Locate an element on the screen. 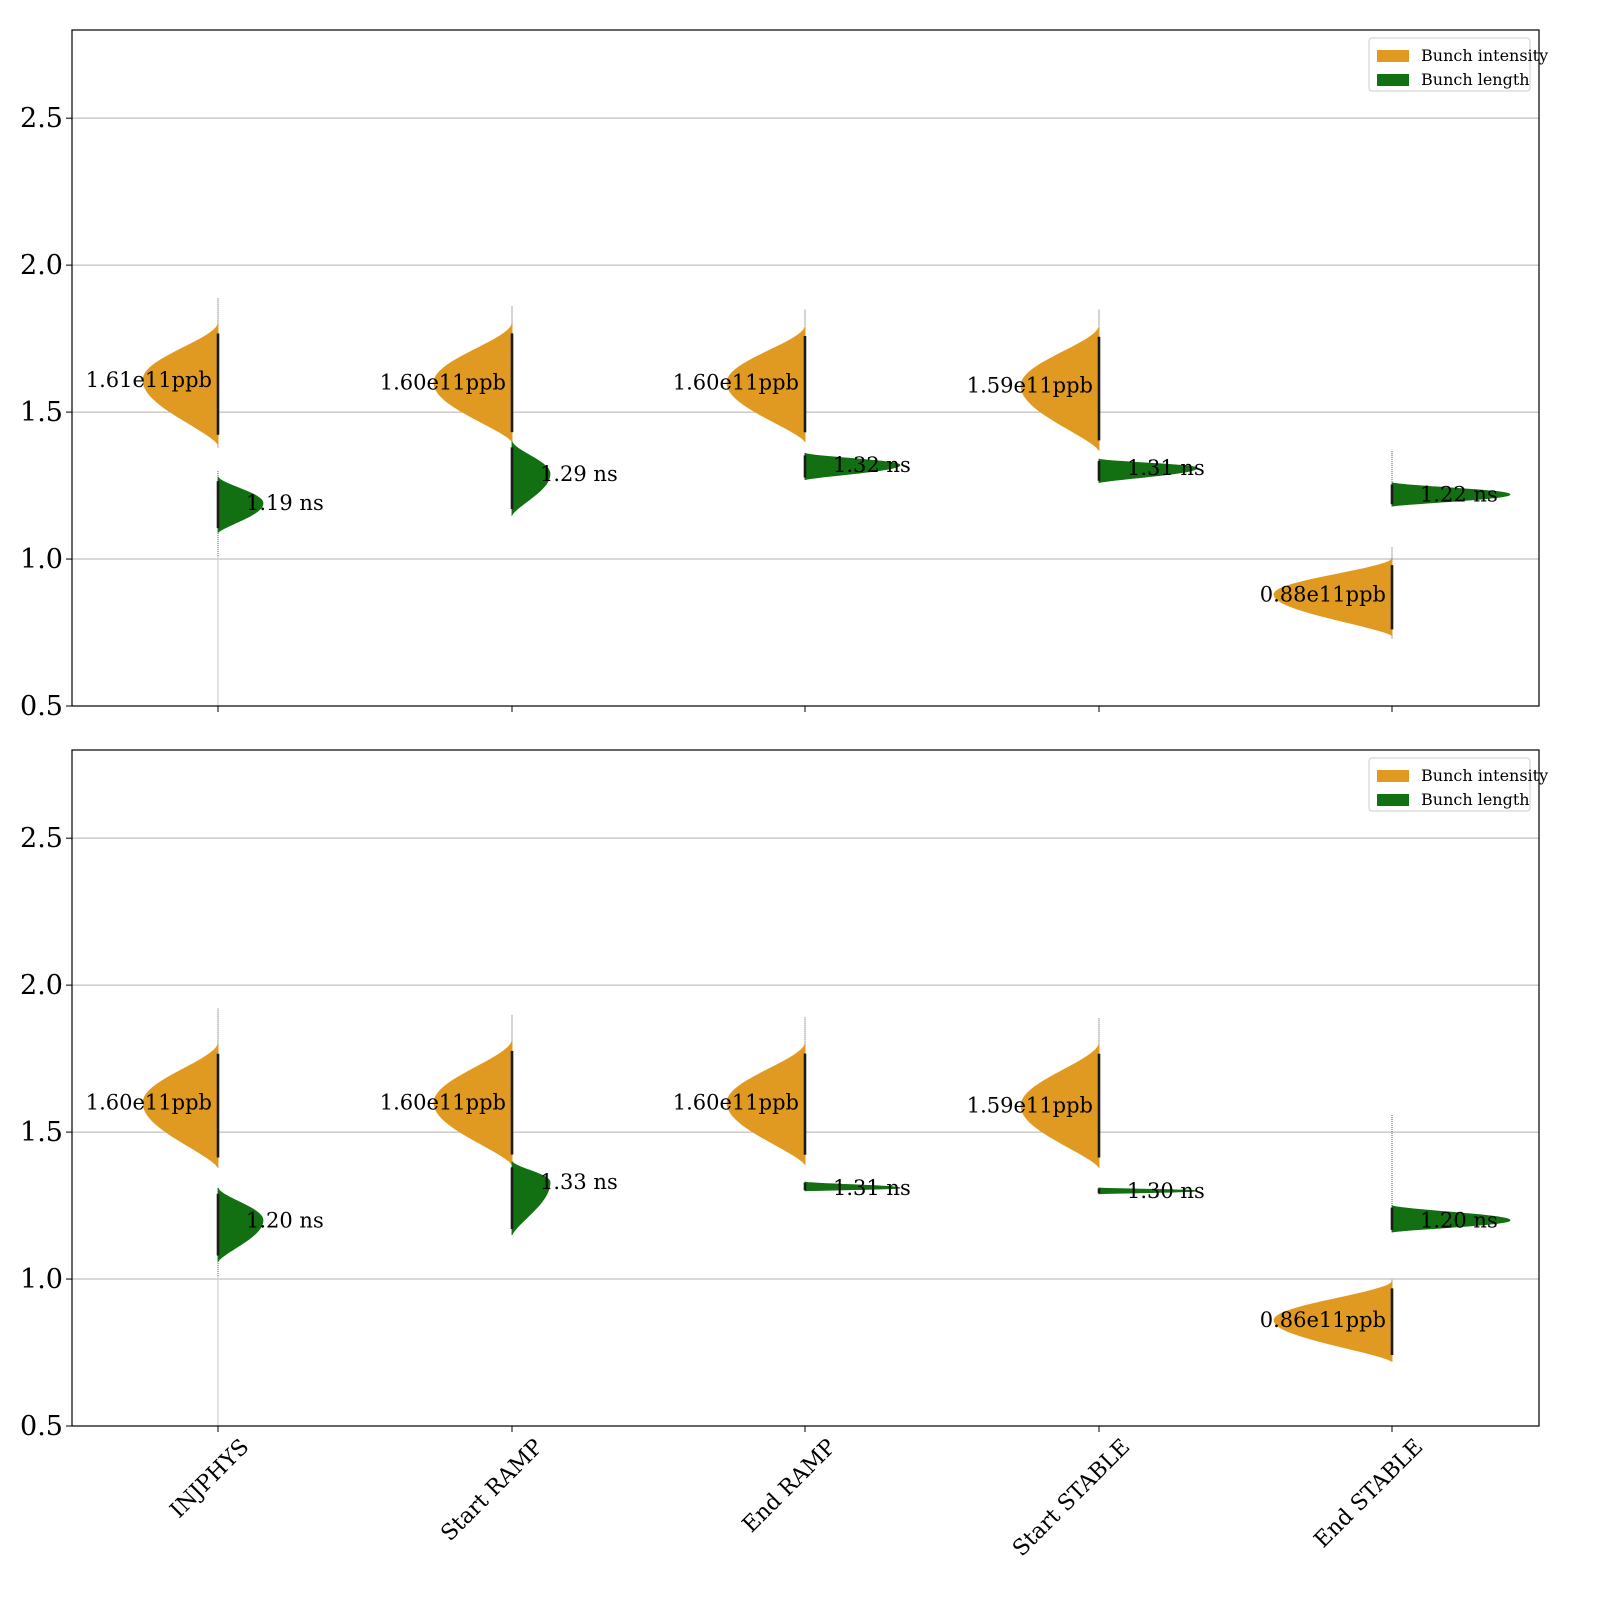 This screenshot has height=1605, width=1600. intensity-median-label: 0.88e11ppb is located at coordinates (1323, 594).